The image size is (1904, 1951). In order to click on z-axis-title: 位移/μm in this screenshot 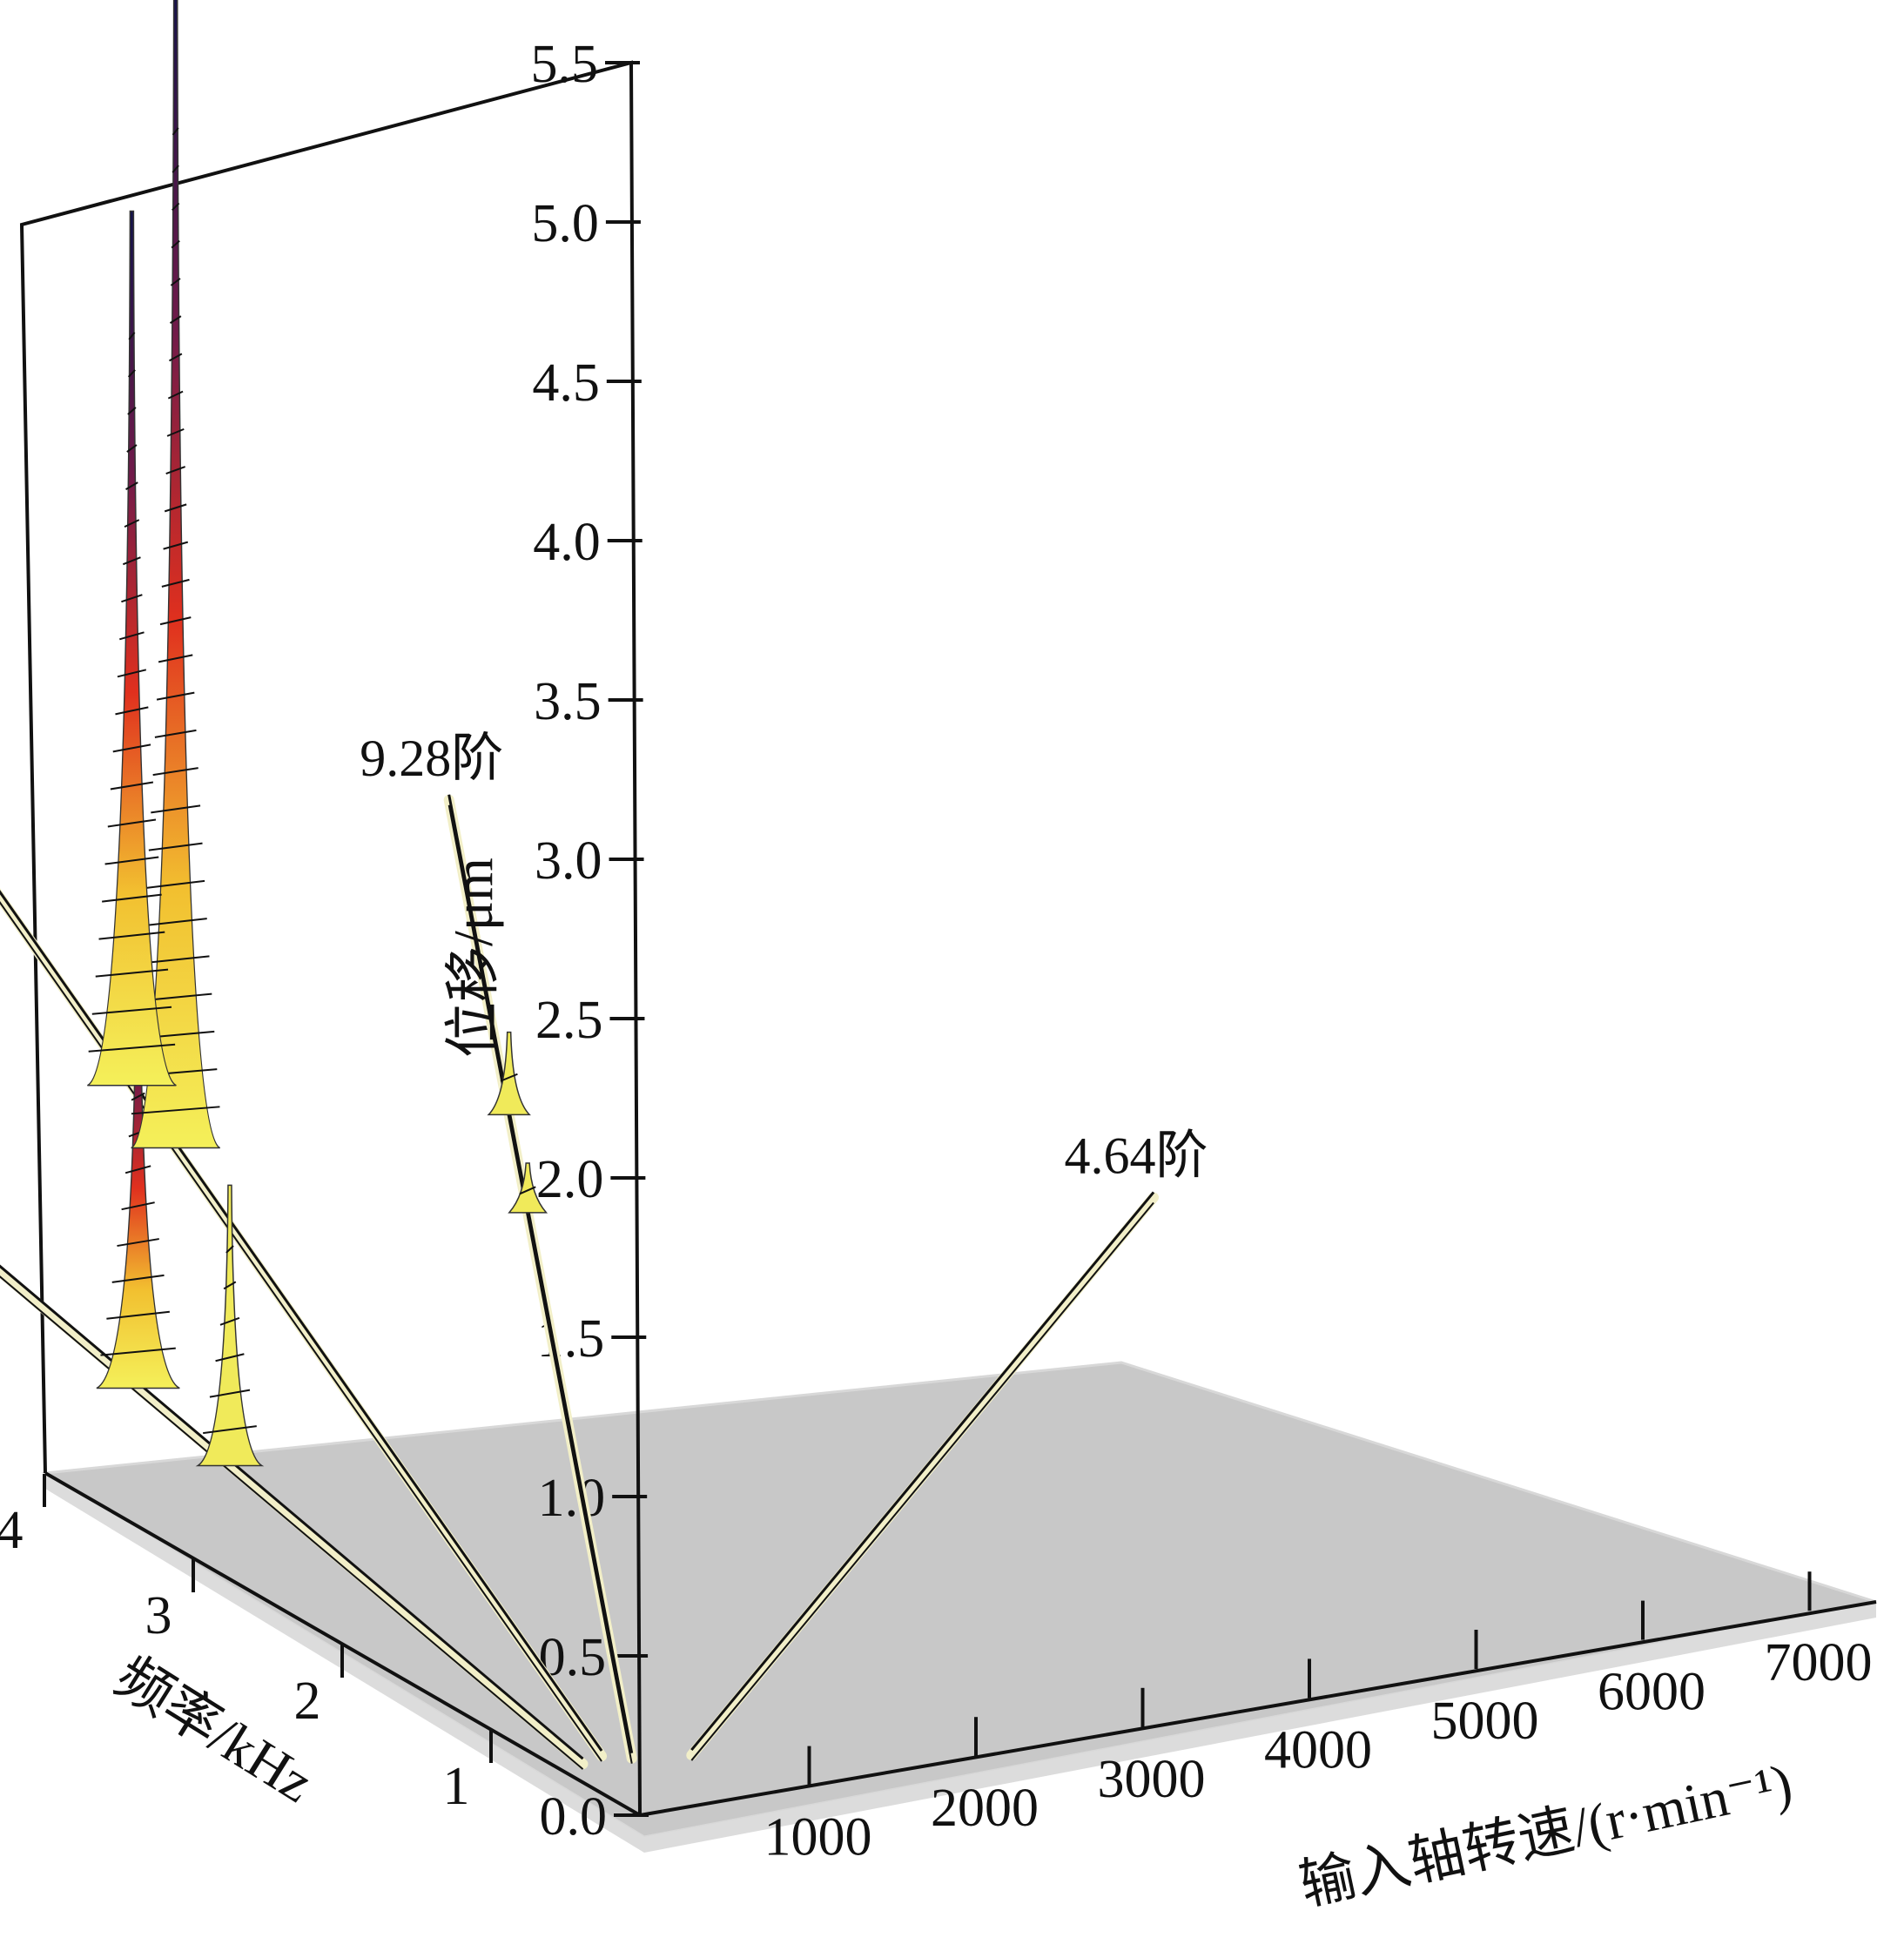, I will do `click(473, 958)`.